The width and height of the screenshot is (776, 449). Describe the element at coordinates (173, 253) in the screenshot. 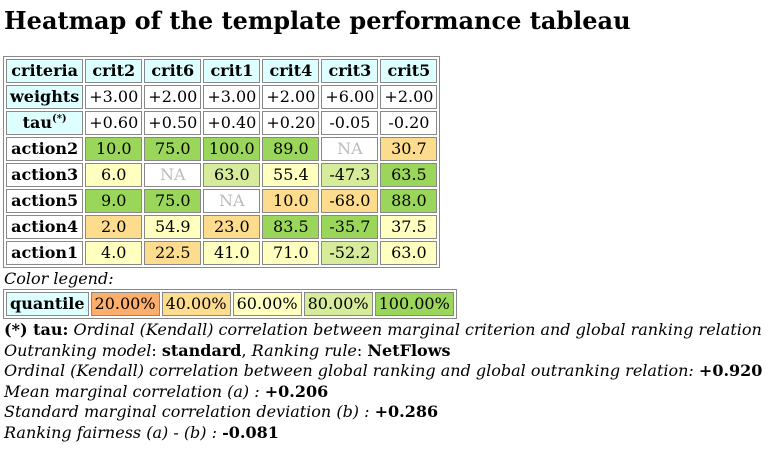

I see `heatmap-cell: 22.5` at that location.